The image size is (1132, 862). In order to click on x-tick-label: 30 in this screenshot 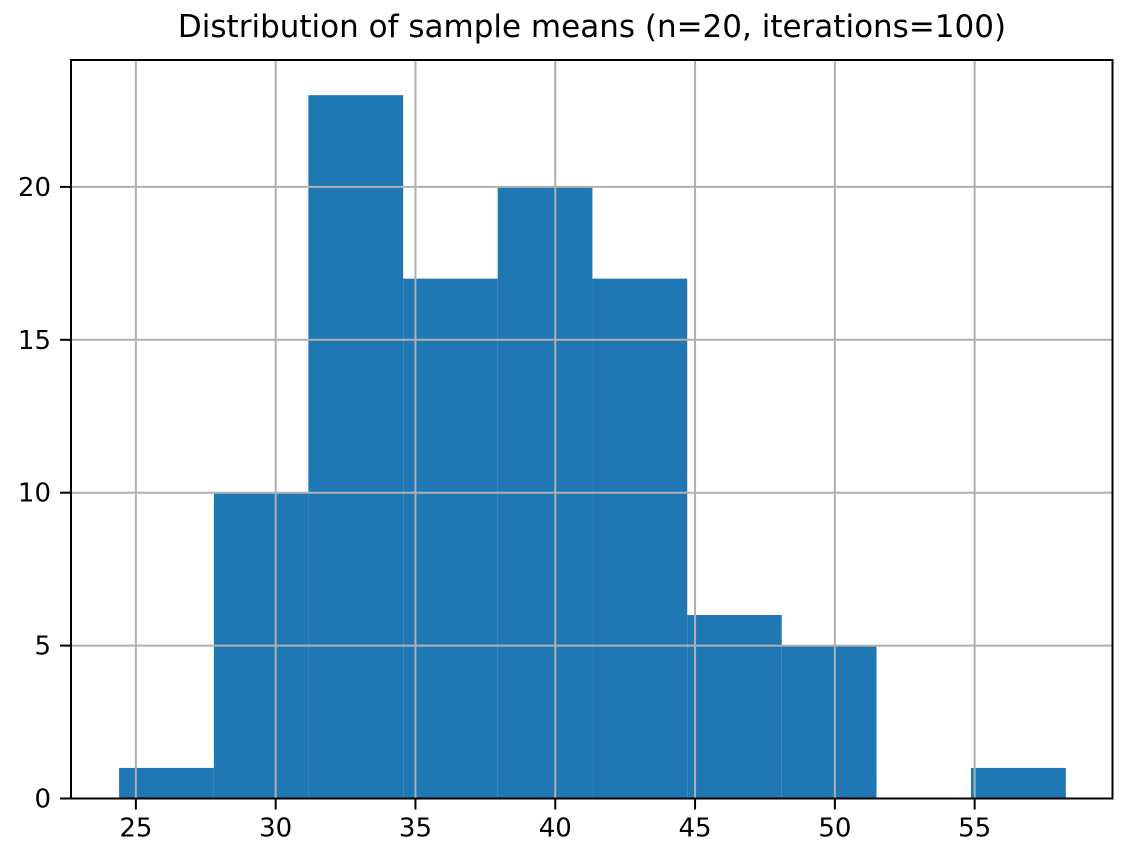, I will do `click(275, 829)`.